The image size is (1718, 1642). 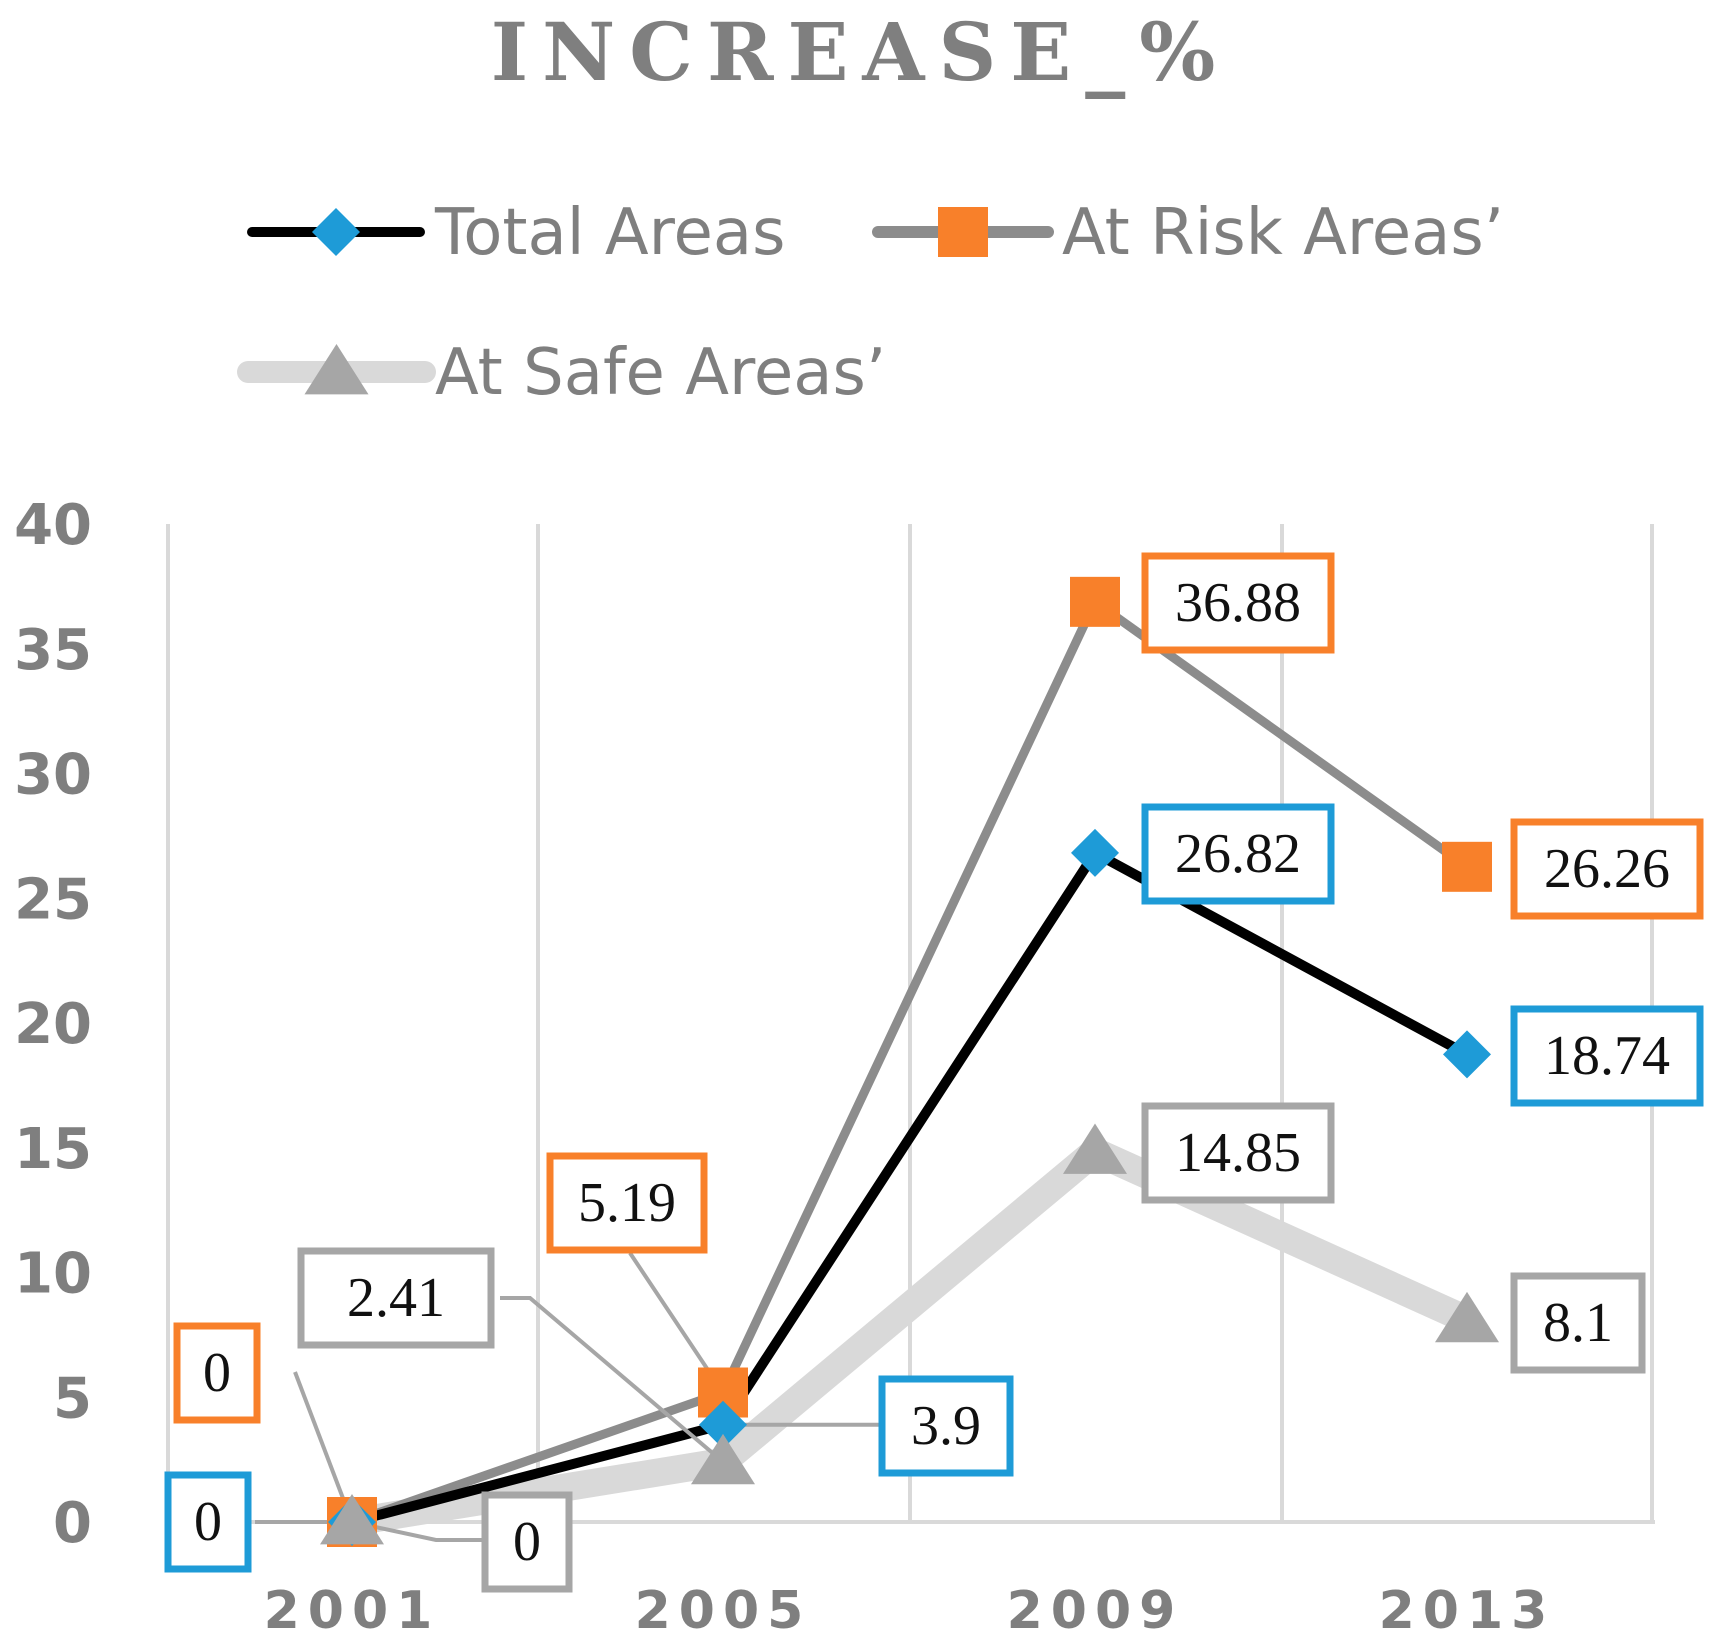 I want to click on marker-diamond-2005, so click(x=723, y=1424).